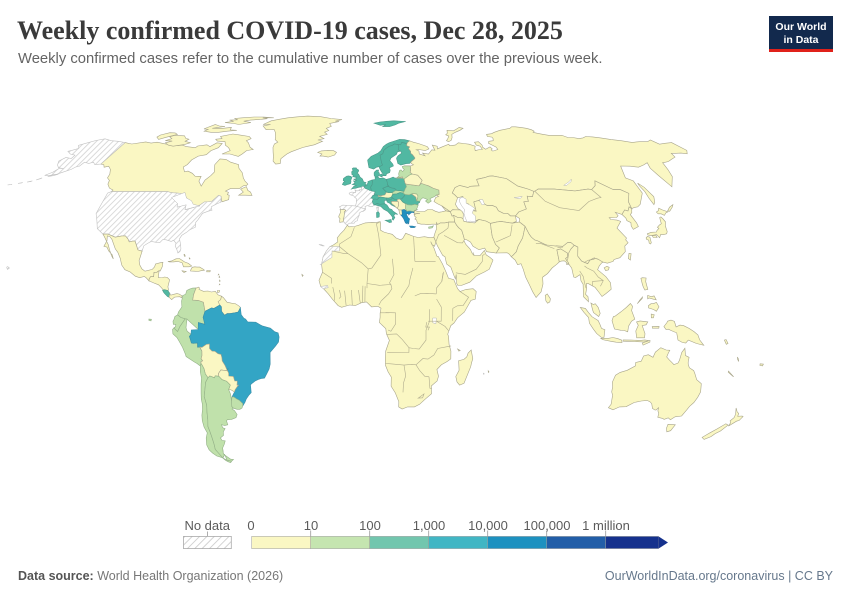  What do you see at coordinates (370, 525) in the screenshot?
I see `svg-text: 100` at bounding box center [370, 525].